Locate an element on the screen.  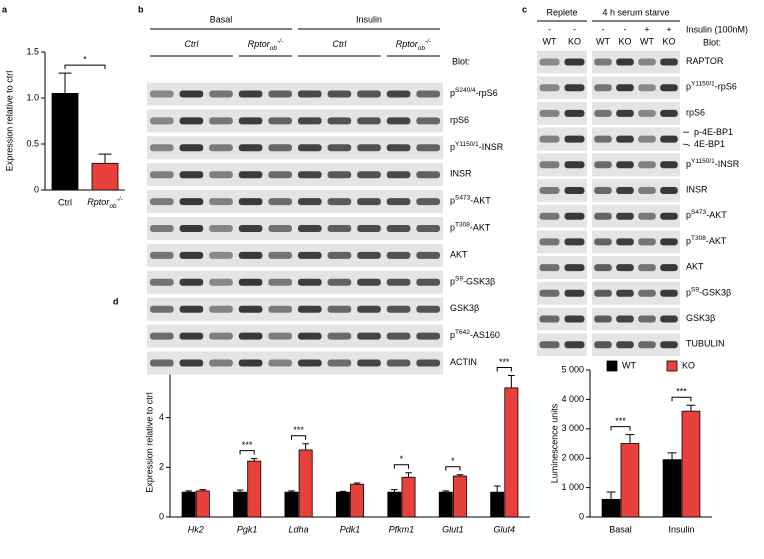
condition-label: Replete is located at coordinates (561, 12).